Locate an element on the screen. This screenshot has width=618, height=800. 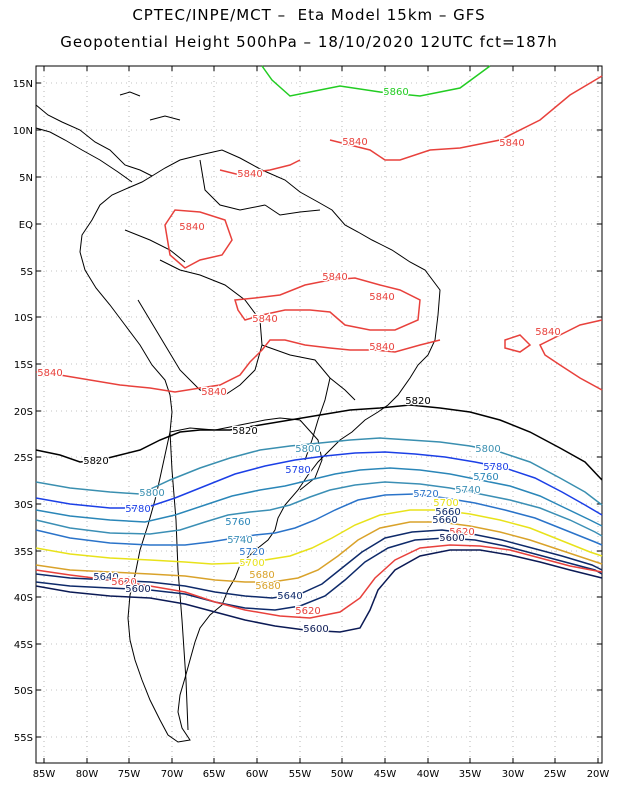
lon-label: 30W is located at coordinates (513, 774).